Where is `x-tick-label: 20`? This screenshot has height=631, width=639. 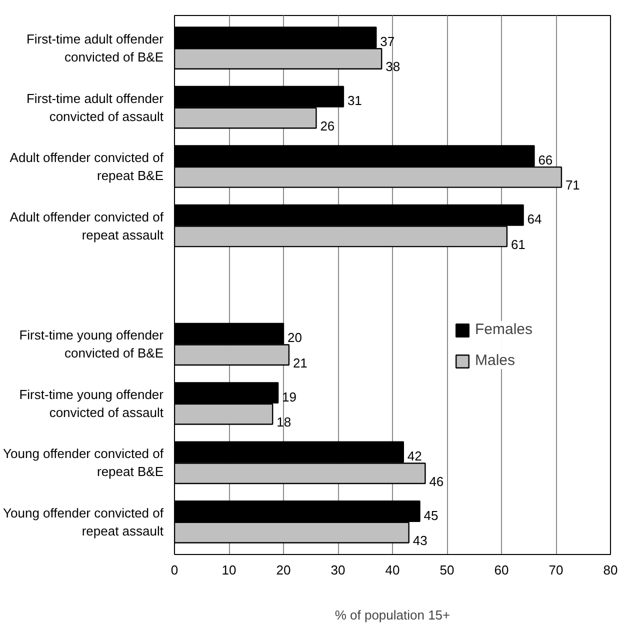 x-tick-label: 20 is located at coordinates (283, 570).